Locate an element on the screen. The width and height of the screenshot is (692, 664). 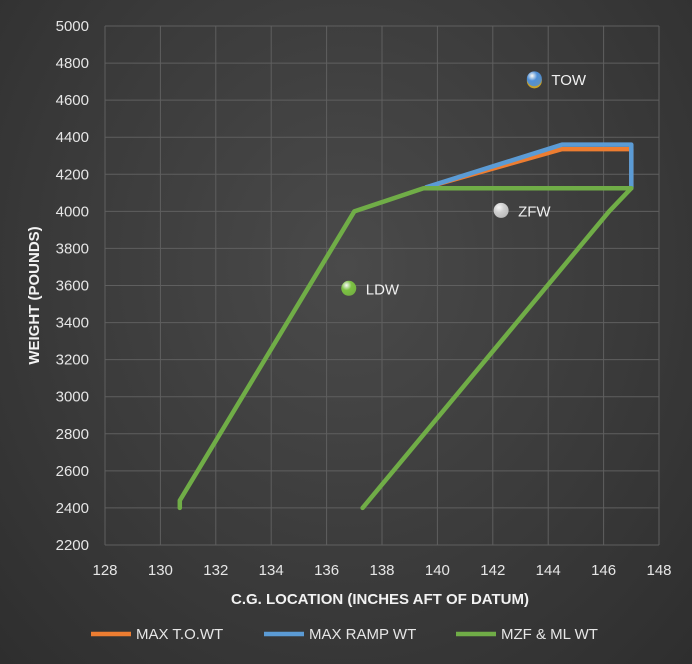
y-tick-label: 3200 is located at coordinates (72, 360).